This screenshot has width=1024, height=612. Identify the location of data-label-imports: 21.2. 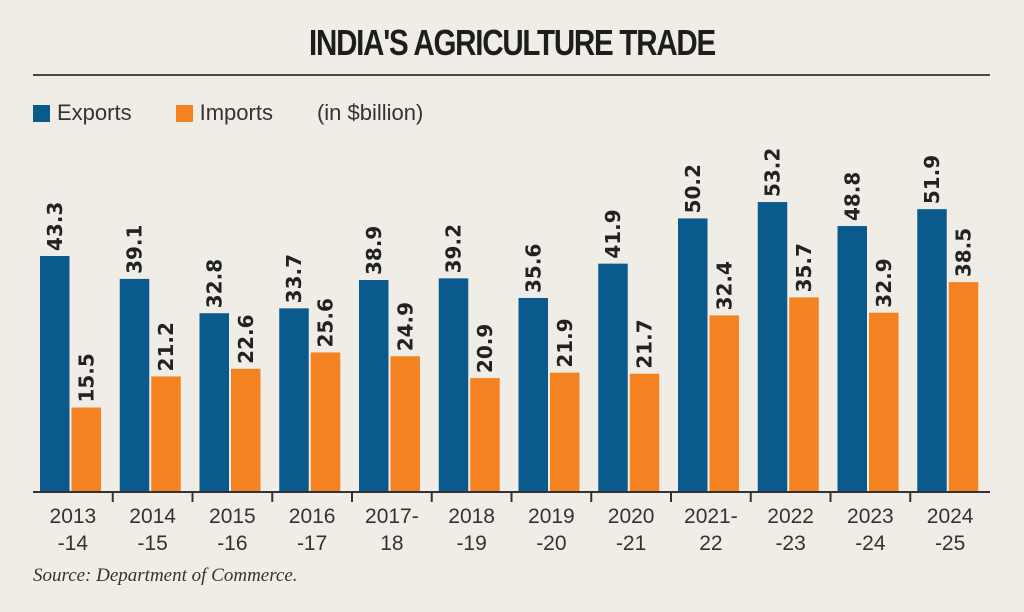
(166, 346).